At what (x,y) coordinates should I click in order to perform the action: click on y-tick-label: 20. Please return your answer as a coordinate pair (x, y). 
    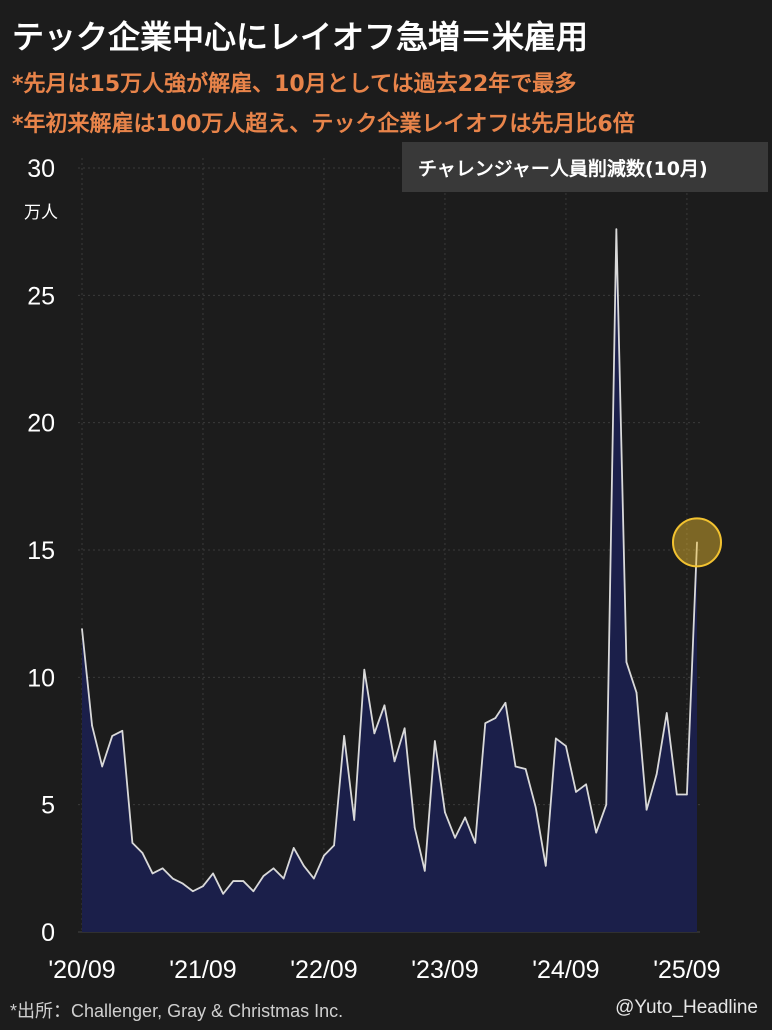
    Looking at the image, I should click on (41, 424).